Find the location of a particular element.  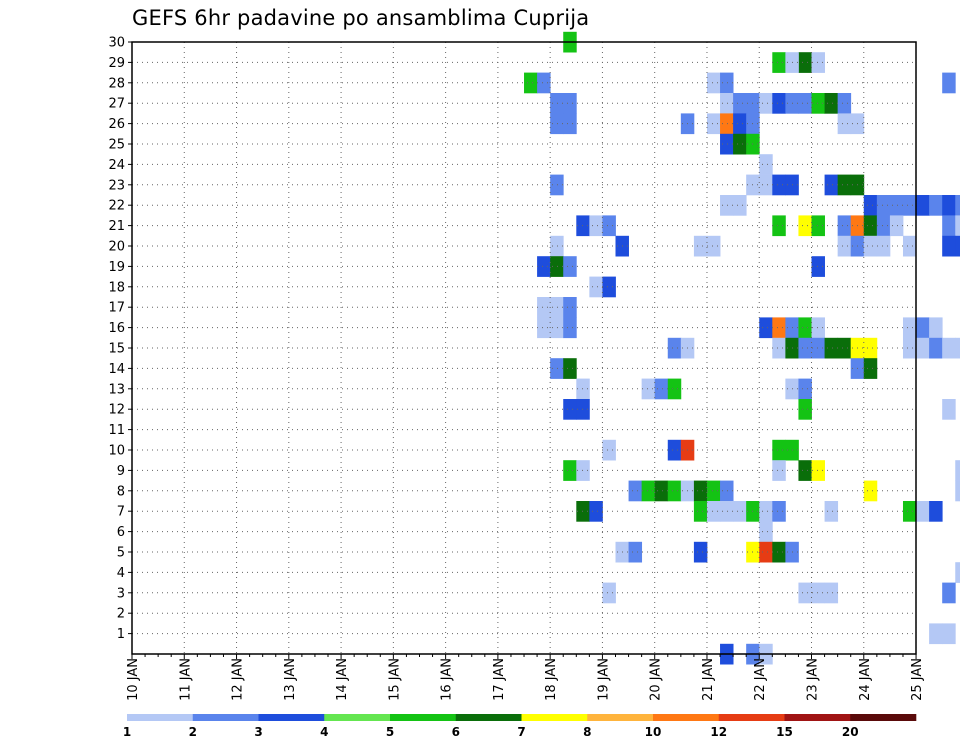

x-tick-label-2: 12 JAN is located at coordinates (238, 679).